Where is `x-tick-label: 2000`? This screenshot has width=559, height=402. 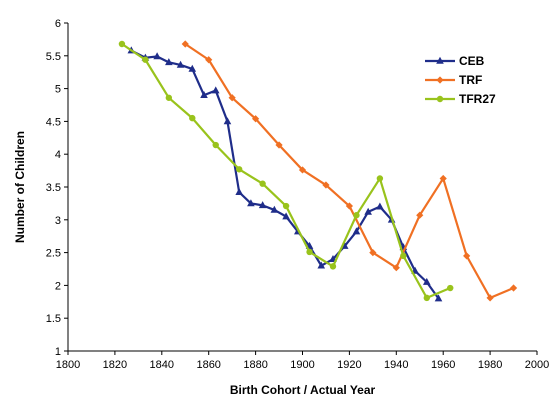 x-tick-label: 2000 is located at coordinates (537, 365).